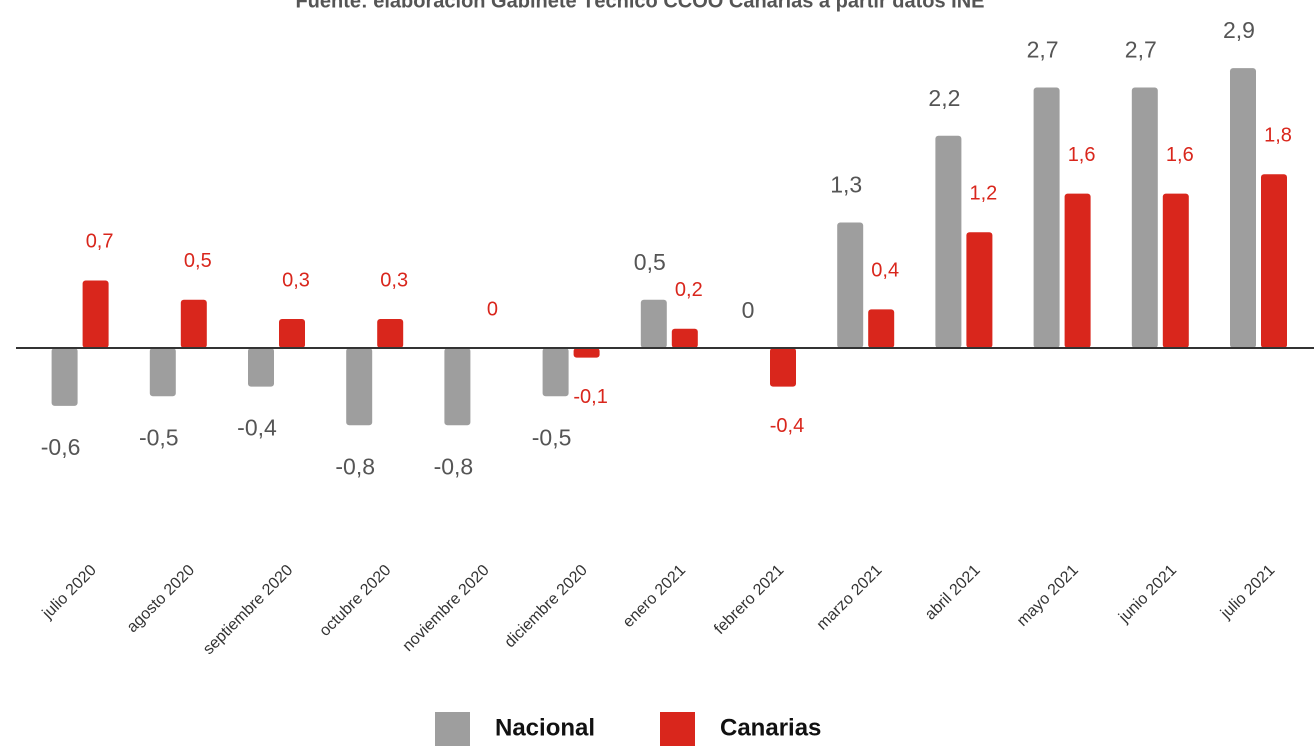  Describe the element at coordinates (749, 600) in the screenshot. I see `x-tick-label: febrero 2021` at that location.